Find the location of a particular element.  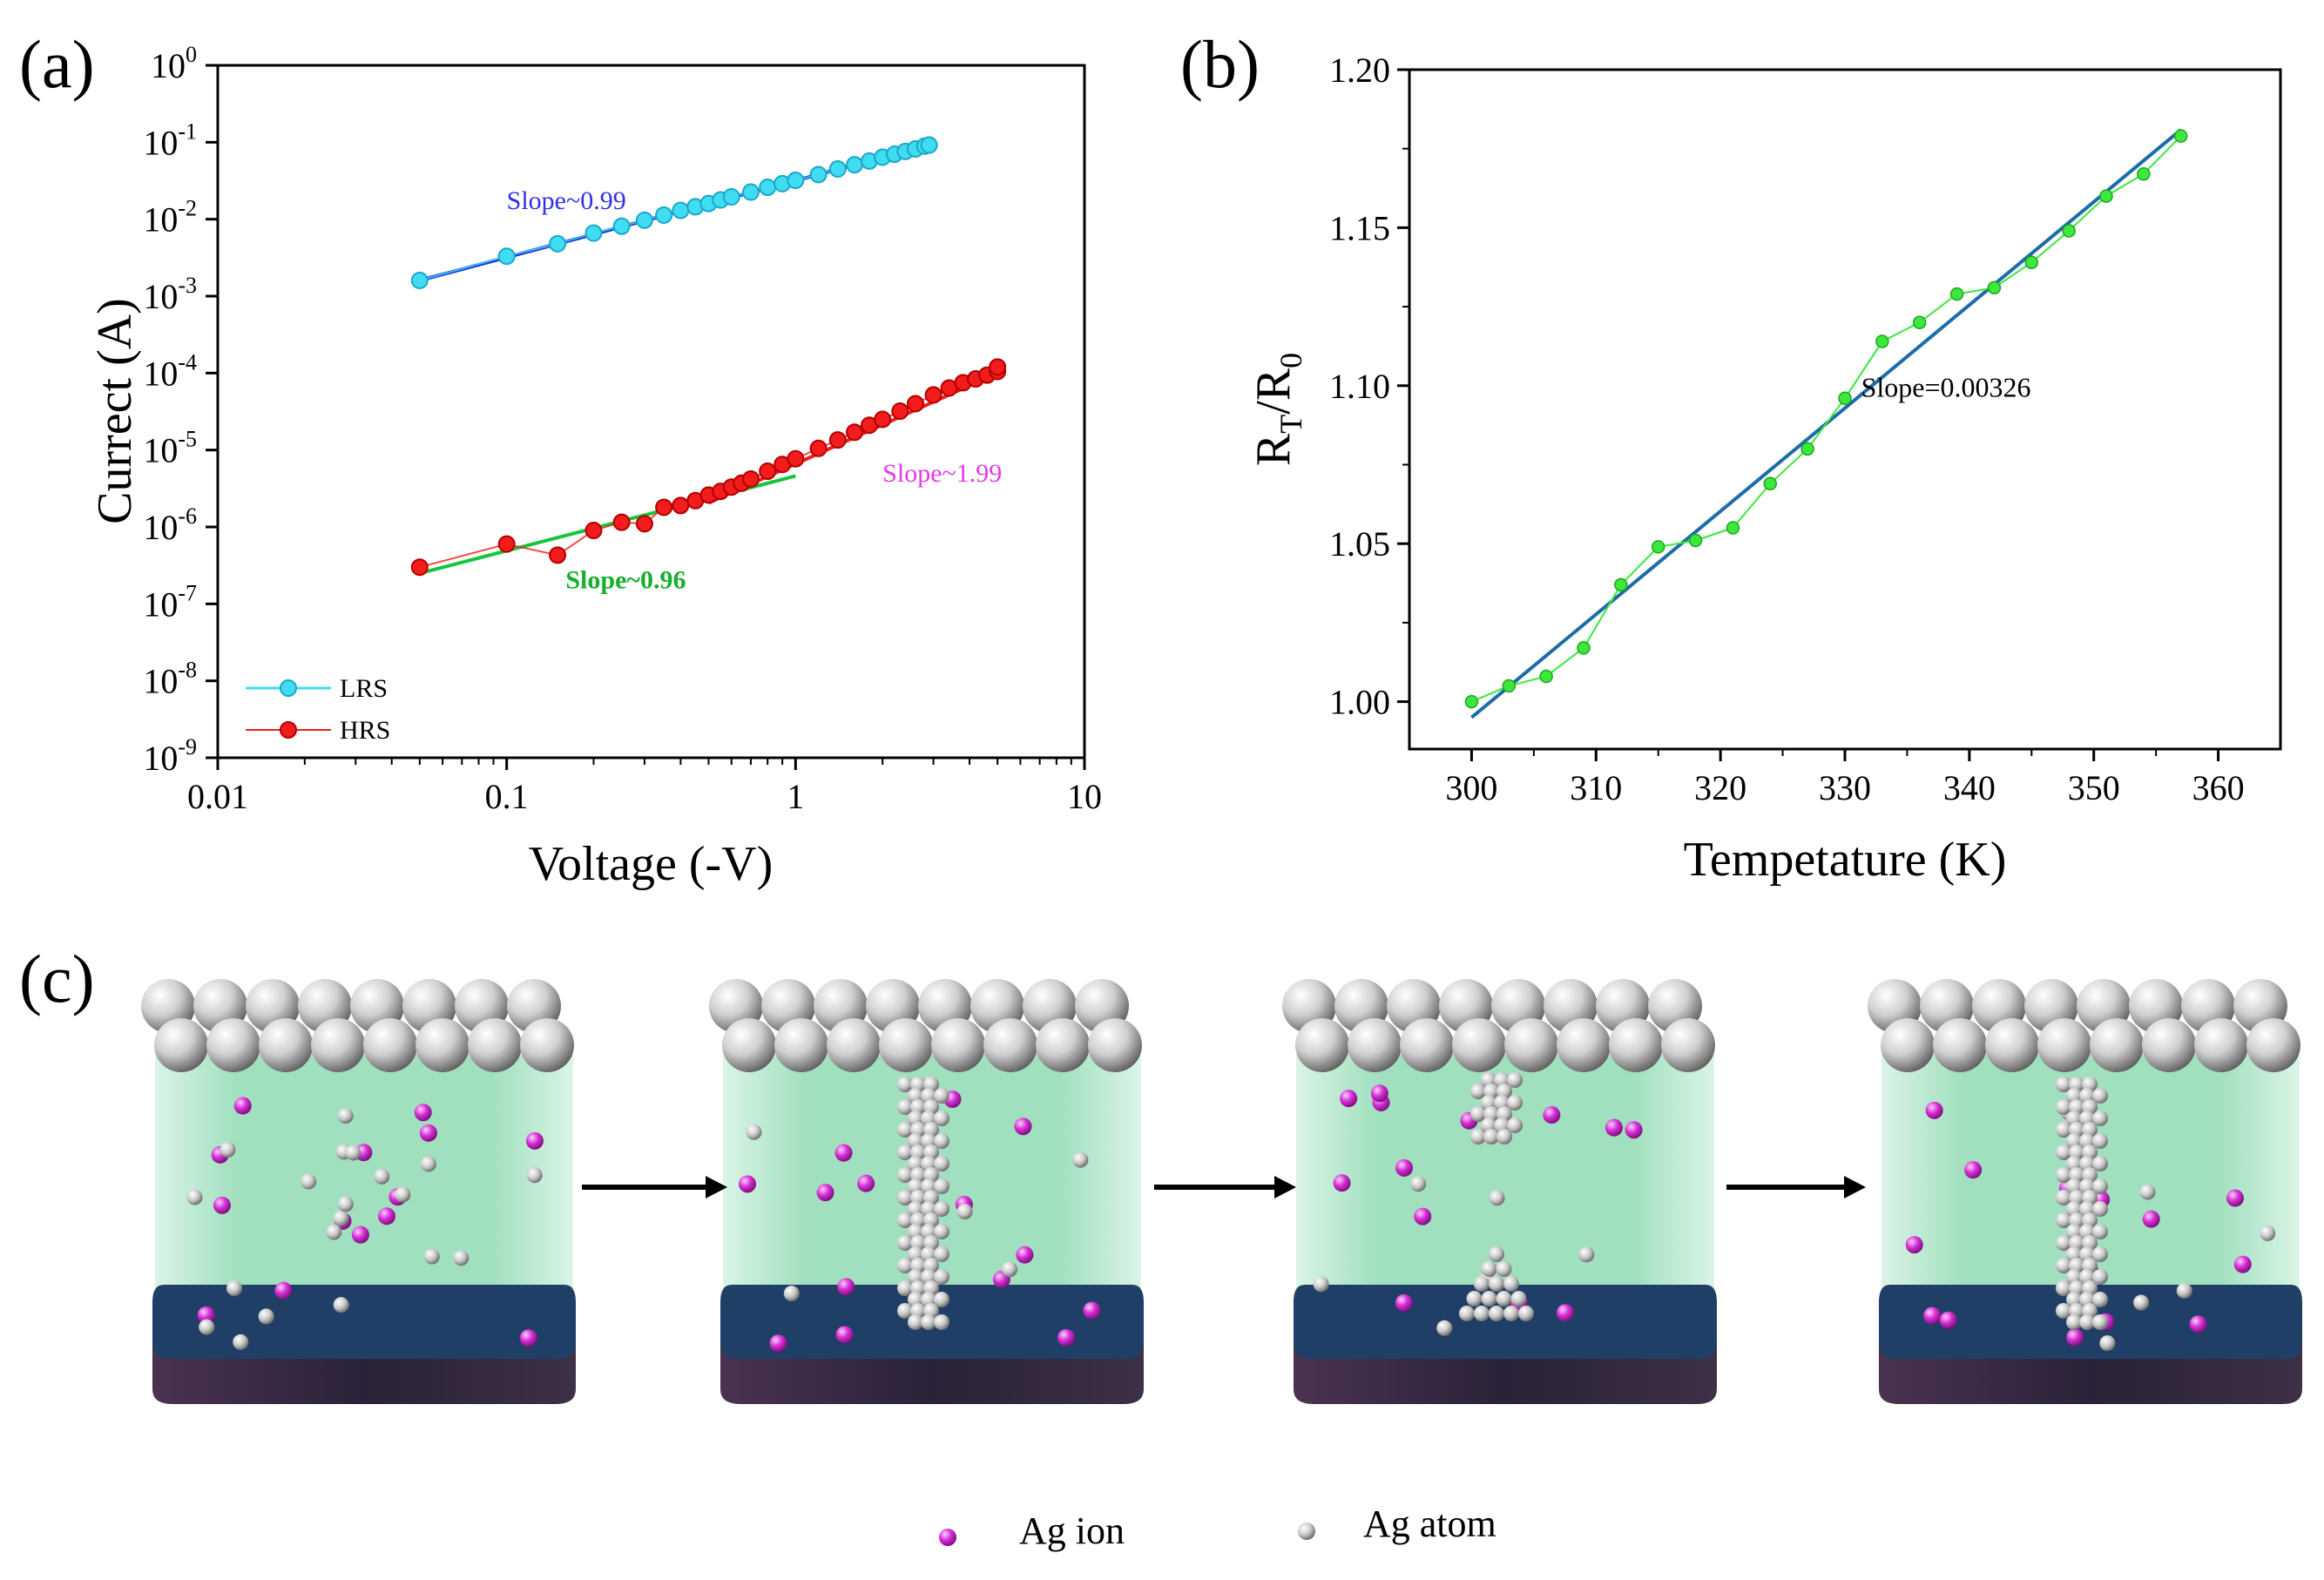

x-tick-label-b-4: 340 is located at coordinates (1969, 787).